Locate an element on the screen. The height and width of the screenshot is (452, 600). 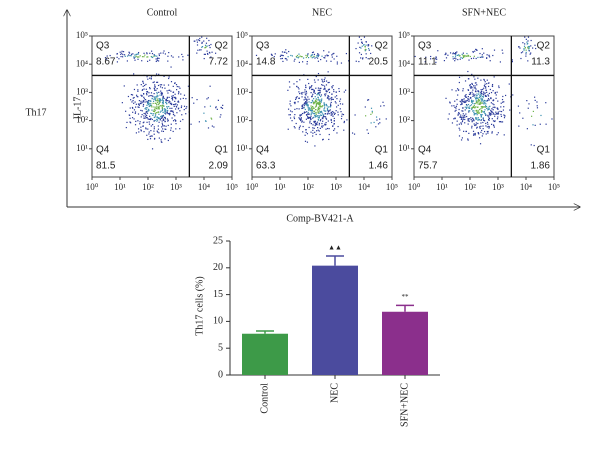
x-tick-label: Control is located at coordinates (264, 398).